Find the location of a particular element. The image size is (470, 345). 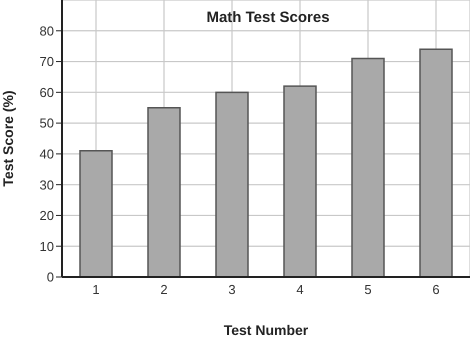

y-tick-label: 0 is located at coordinates (50, 277).